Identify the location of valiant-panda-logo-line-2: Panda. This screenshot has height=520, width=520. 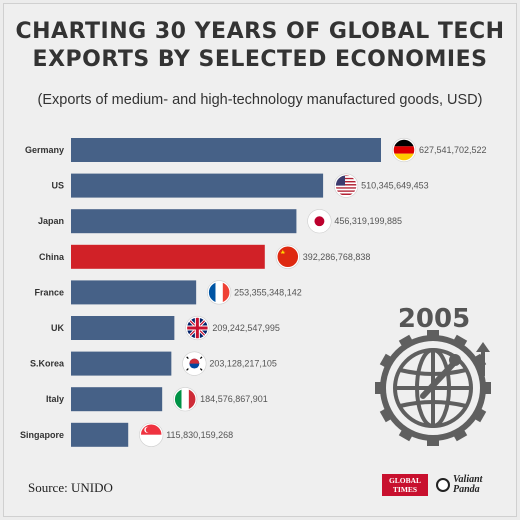
(466, 489).